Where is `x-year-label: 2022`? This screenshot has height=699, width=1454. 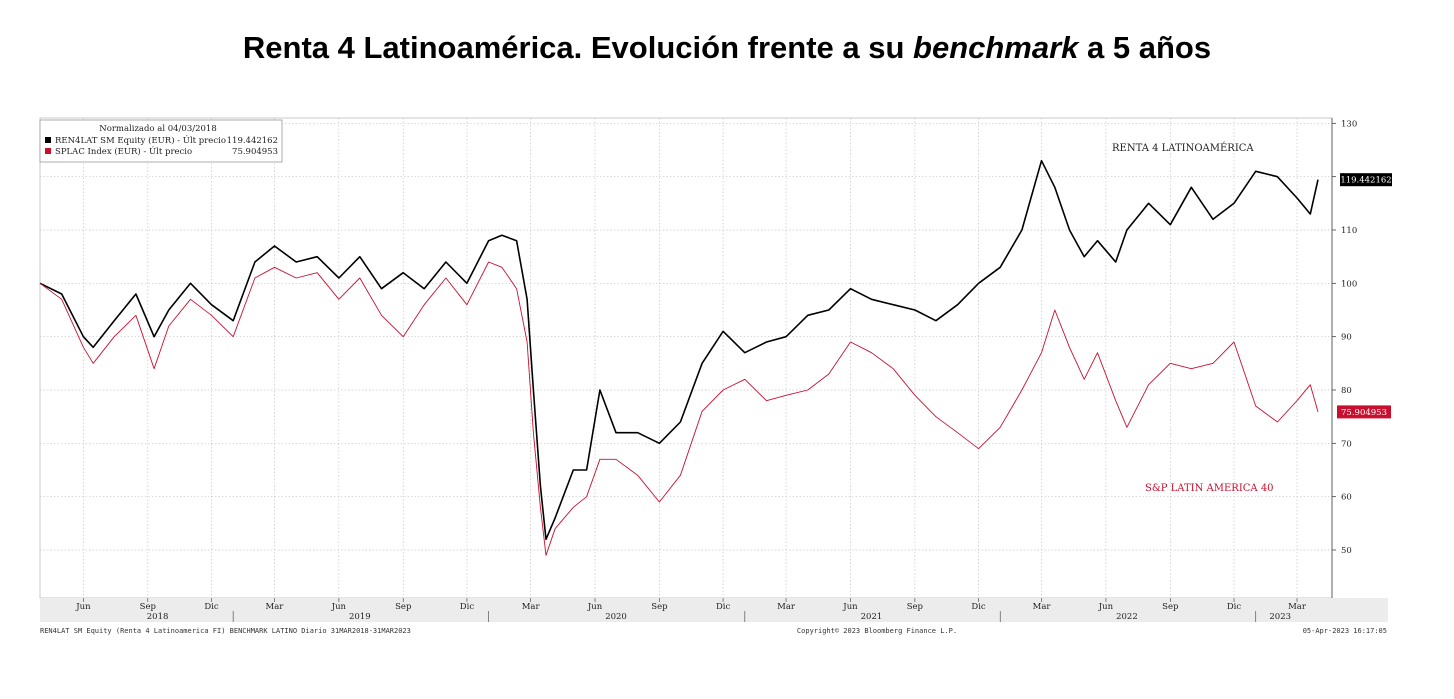 x-year-label: 2022 is located at coordinates (1127, 617).